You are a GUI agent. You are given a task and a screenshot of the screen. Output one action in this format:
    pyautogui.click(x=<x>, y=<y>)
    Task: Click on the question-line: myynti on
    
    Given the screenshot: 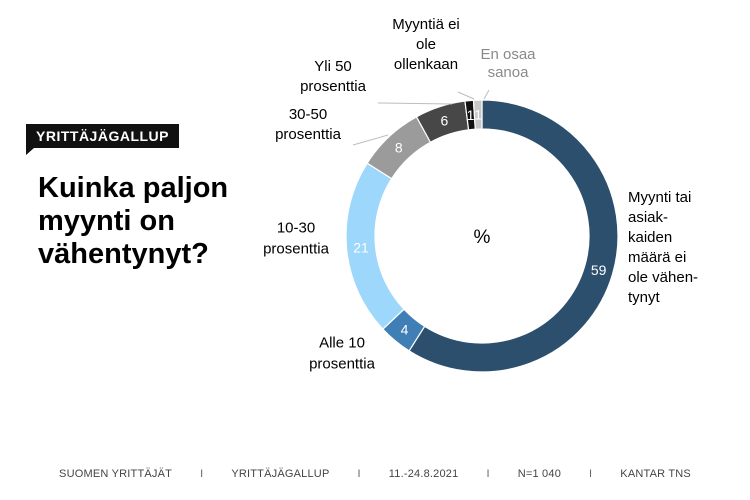 What is the action you would take?
    pyautogui.click(x=106, y=221)
    